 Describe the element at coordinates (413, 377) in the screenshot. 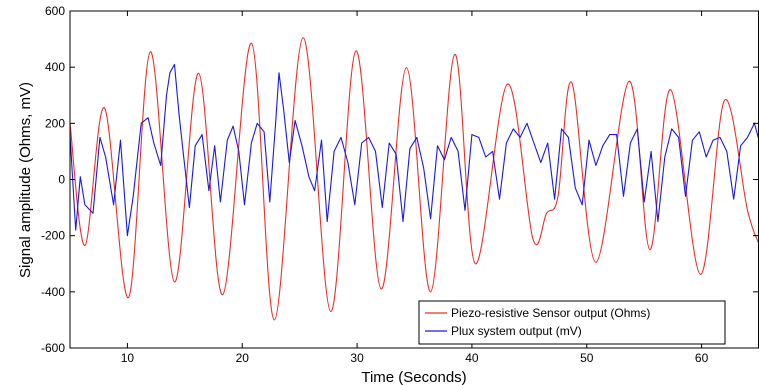

I see `x-axis-label: Time (Seconds)` at that location.